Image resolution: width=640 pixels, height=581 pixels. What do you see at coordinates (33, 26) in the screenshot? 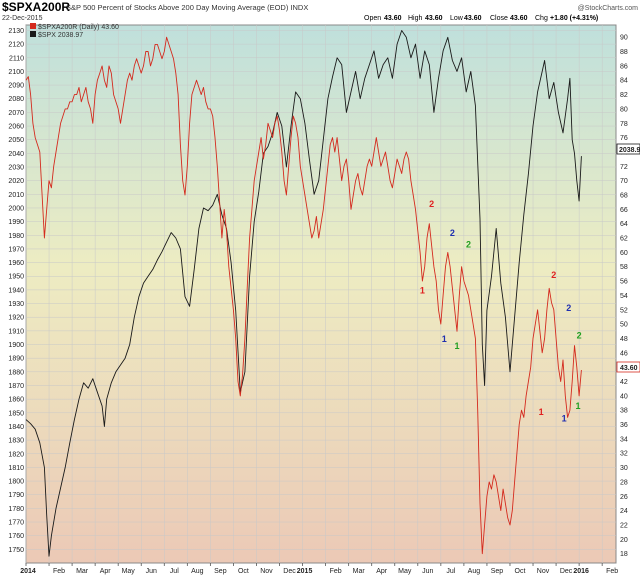
I see `legend-swatch-spxa200r` at bounding box center [33, 26].